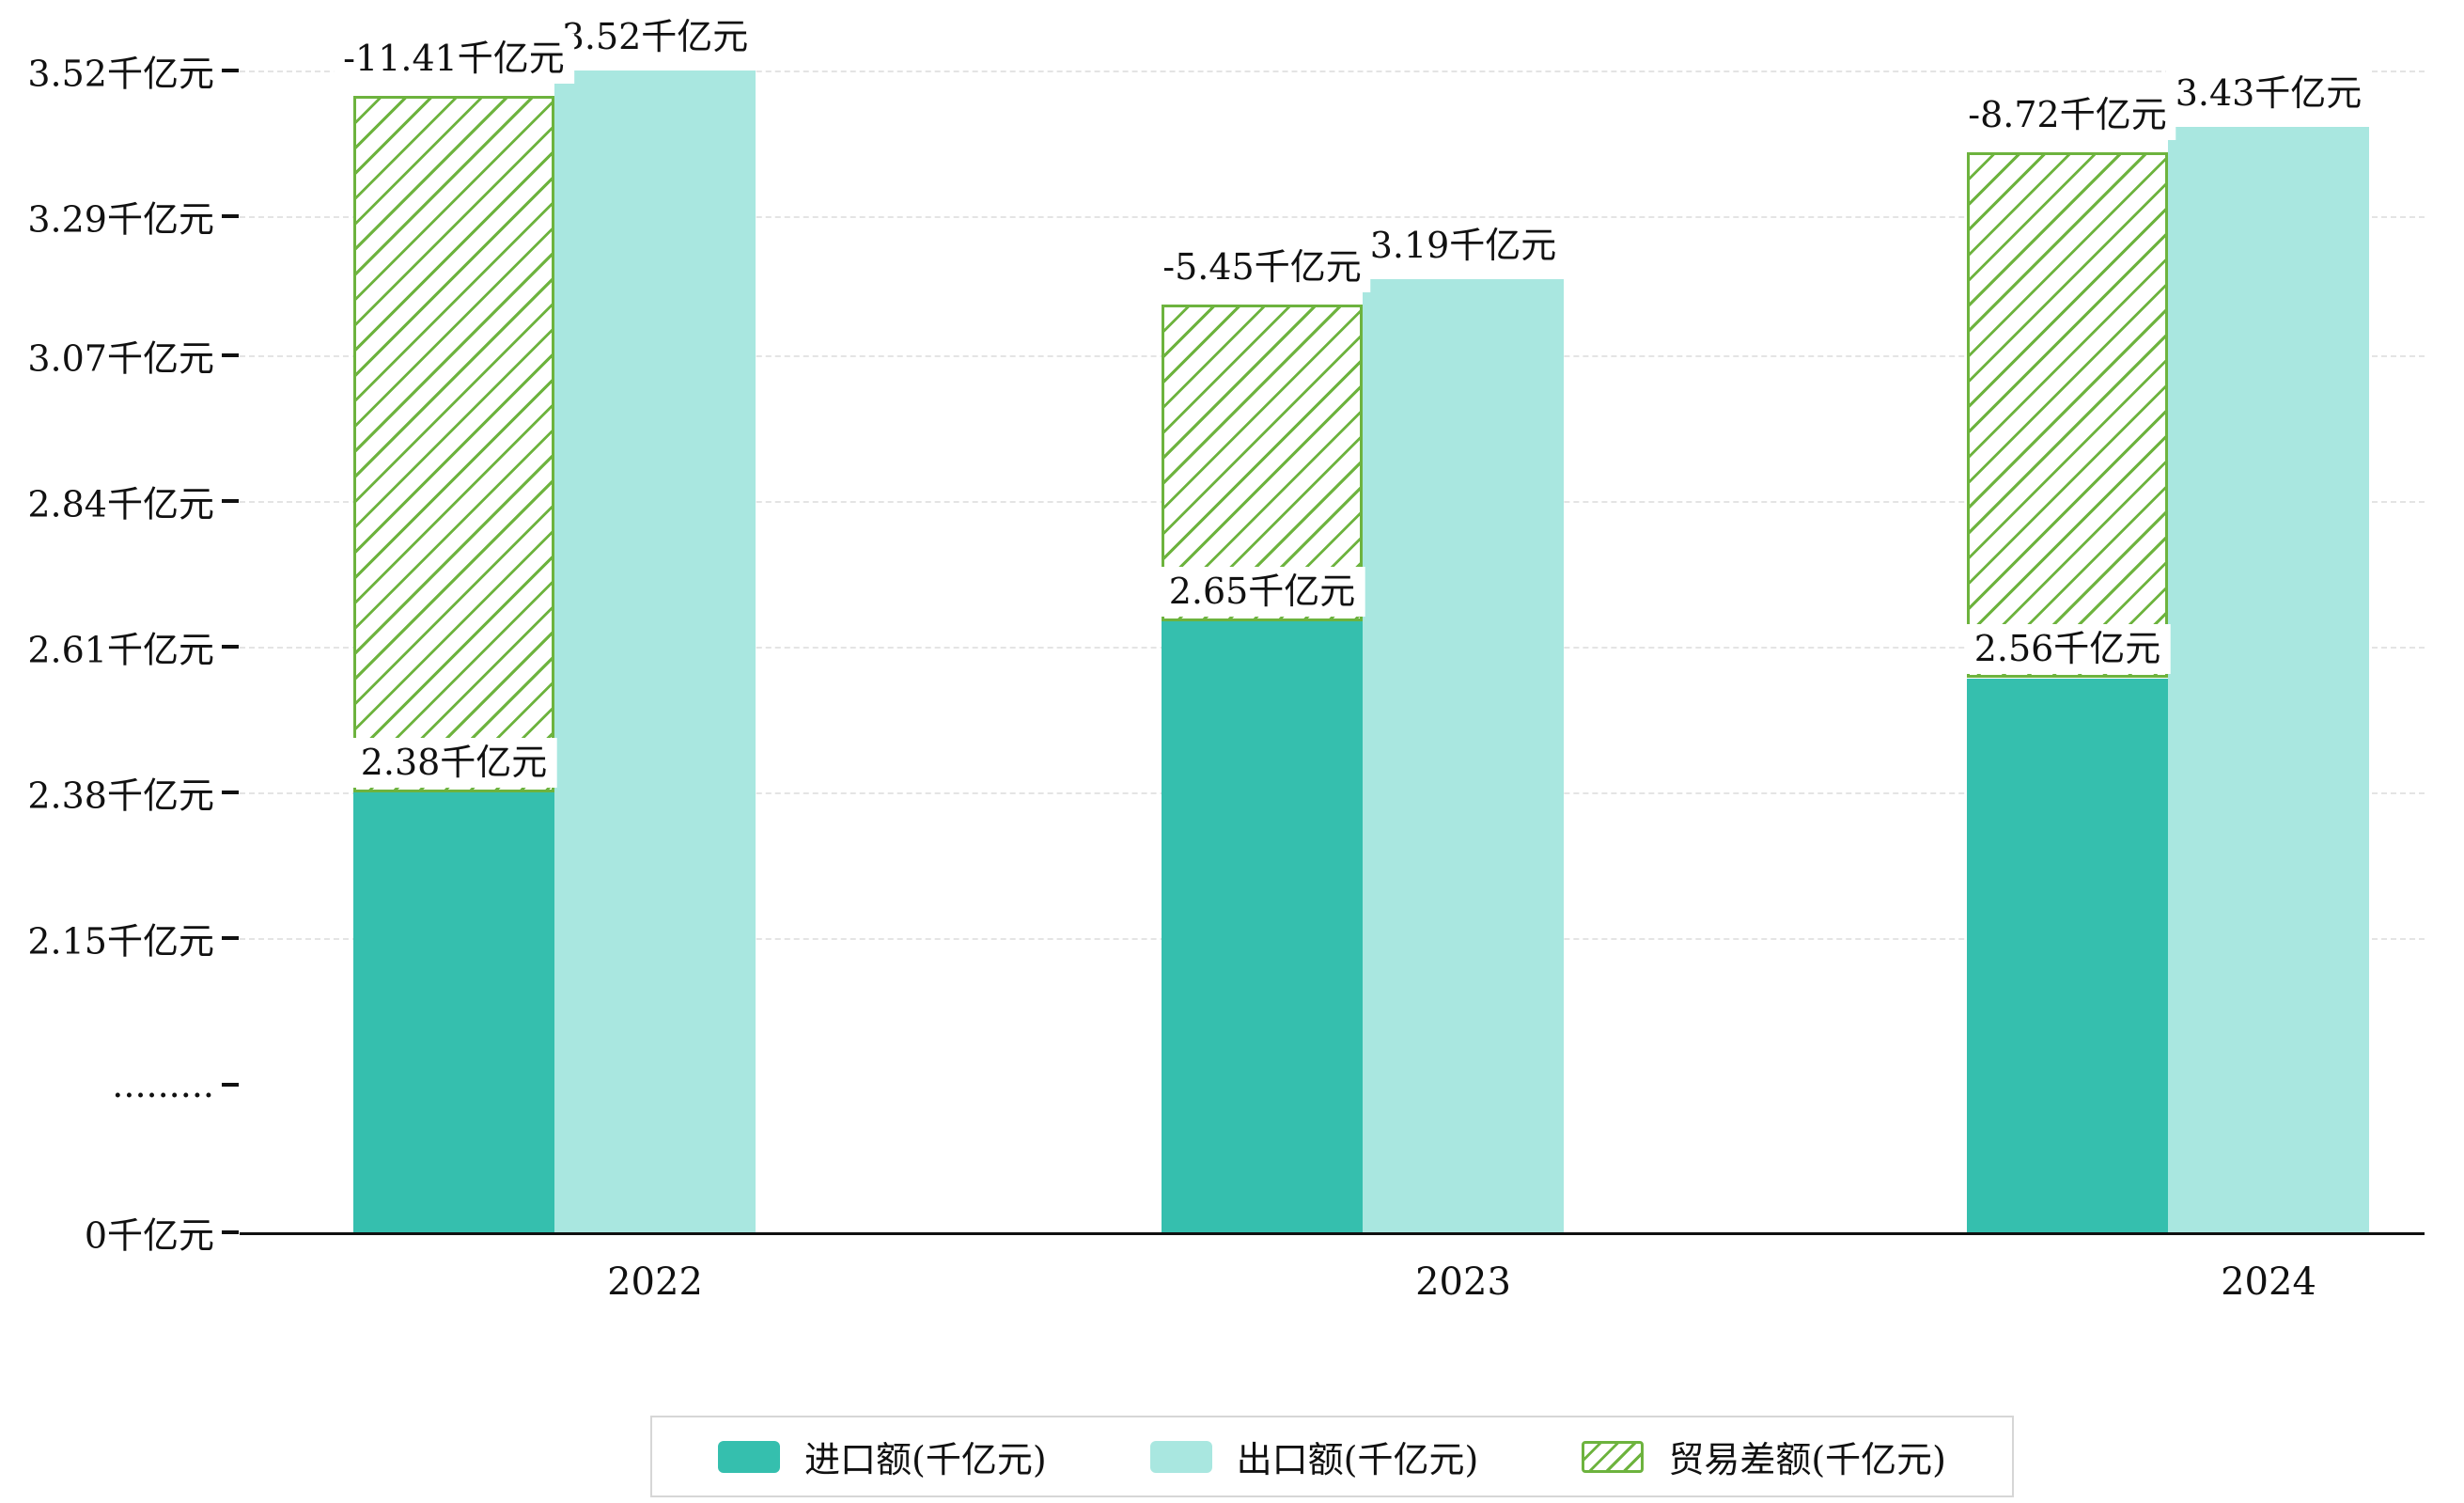 Image resolution: width=2464 pixels, height=1503 pixels. What do you see at coordinates (1332, 1233) in the screenshot?
I see `axis-baseline` at bounding box center [1332, 1233].